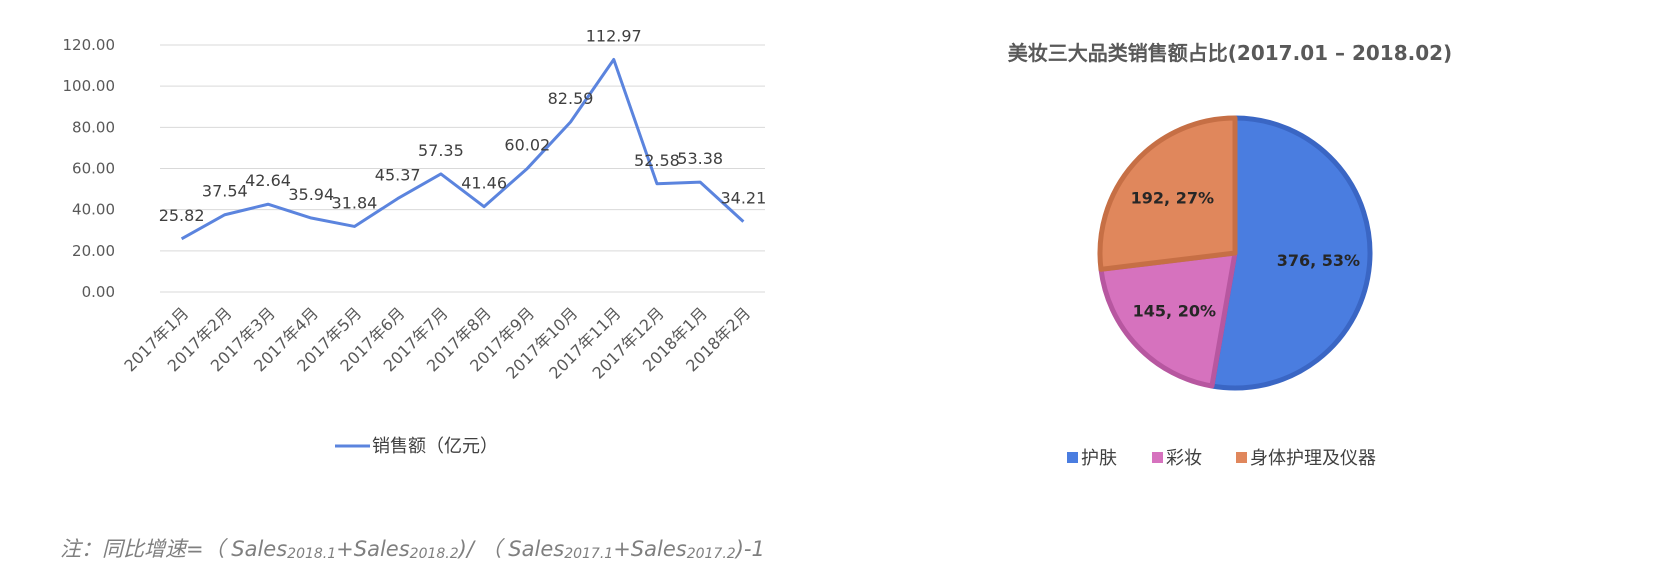 The width and height of the screenshot is (1674, 578). What do you see at coordinates (1157, 457) in the screenshot?
I see `legend-swatch-彩妆` at bounding box center [1157, 457].